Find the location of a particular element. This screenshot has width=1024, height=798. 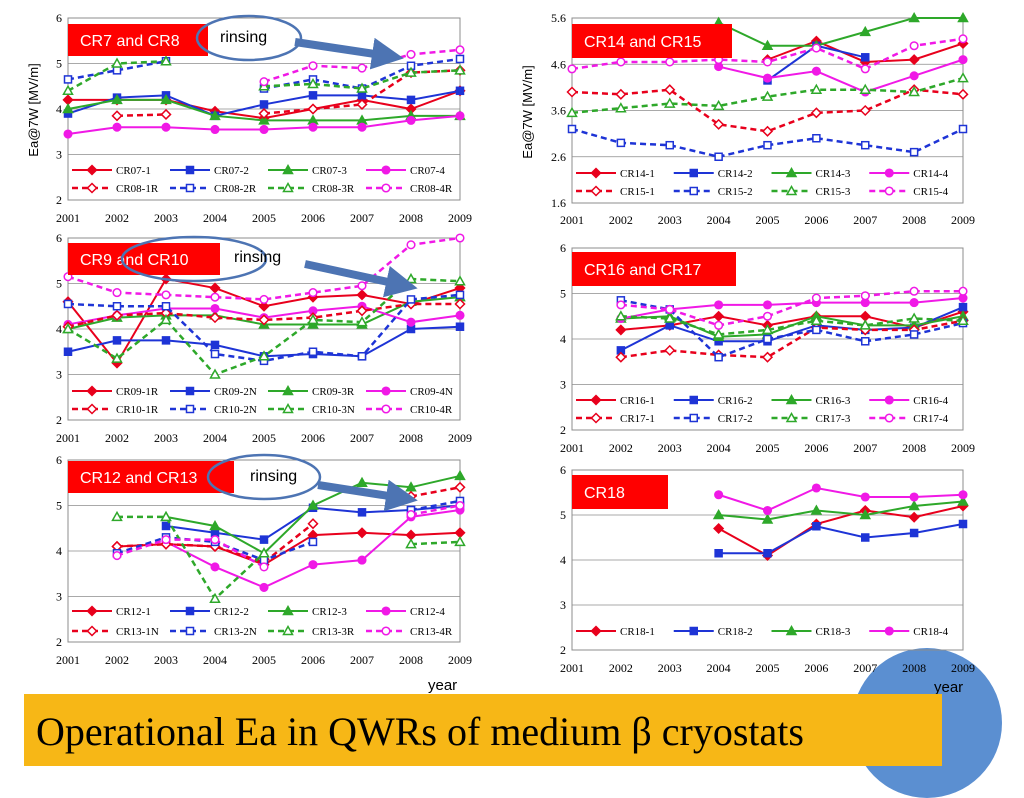

legend-label: CR12-1 is located at coordinates (133, 612).